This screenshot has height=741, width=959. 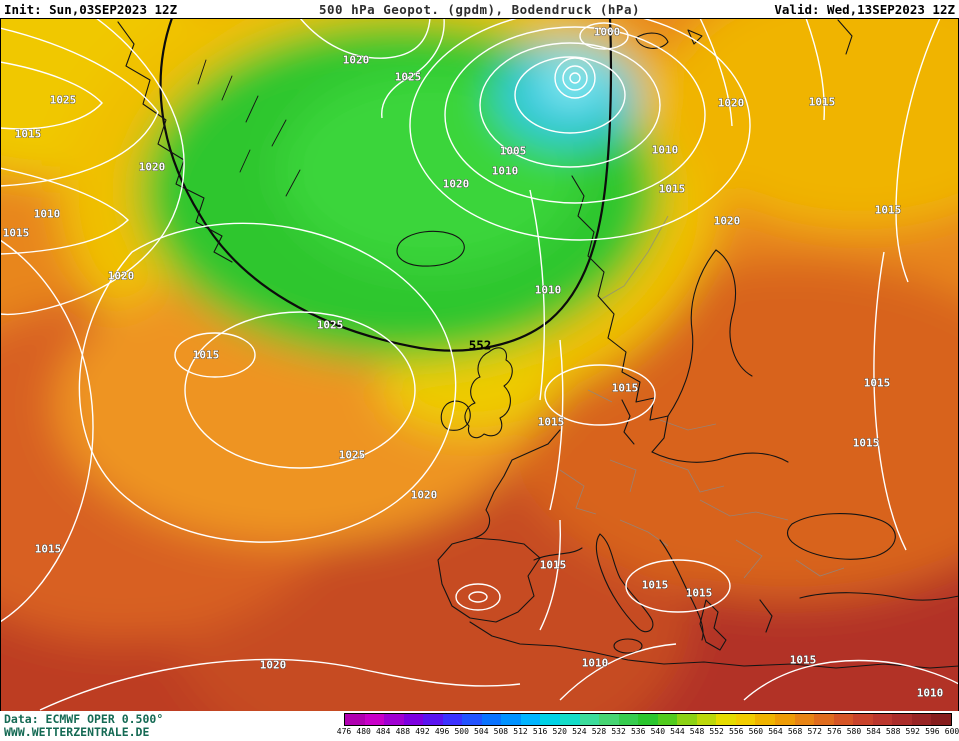 What do you see at coordinates (540, 731) in the screenshot?
I see `scale-tick-label: 516` at bounding box center [540, 731].